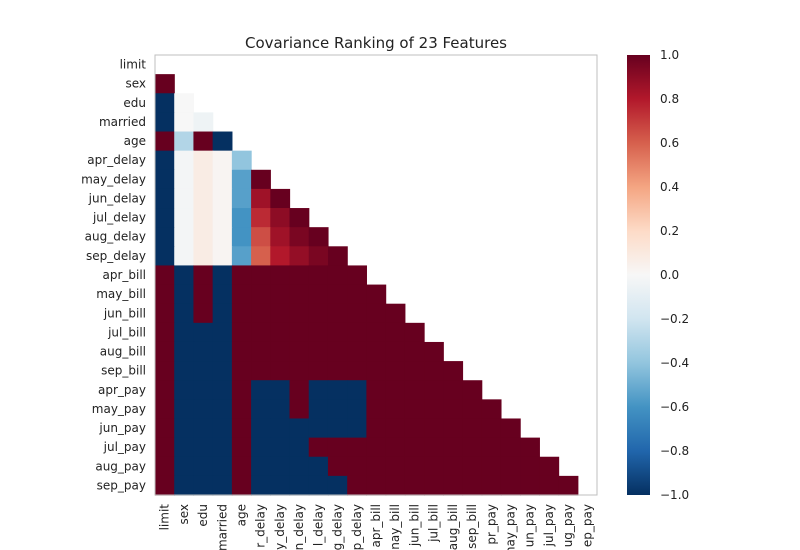 The image size is (800, 550). What do you see at coordinates (395, 371) in the screenshot?
I see `heatmap-cell-sep_bill-may_bill` at bounding box center [395, 371].